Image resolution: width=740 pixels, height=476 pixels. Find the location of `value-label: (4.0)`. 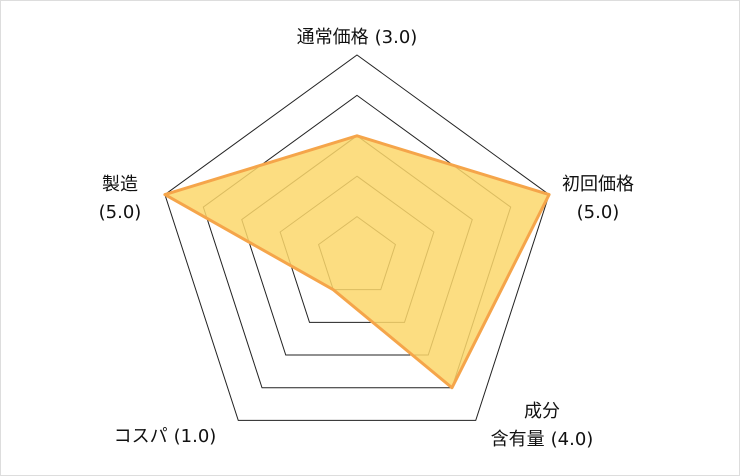

value-label: (4.0) is located at coordinates (572, 439).